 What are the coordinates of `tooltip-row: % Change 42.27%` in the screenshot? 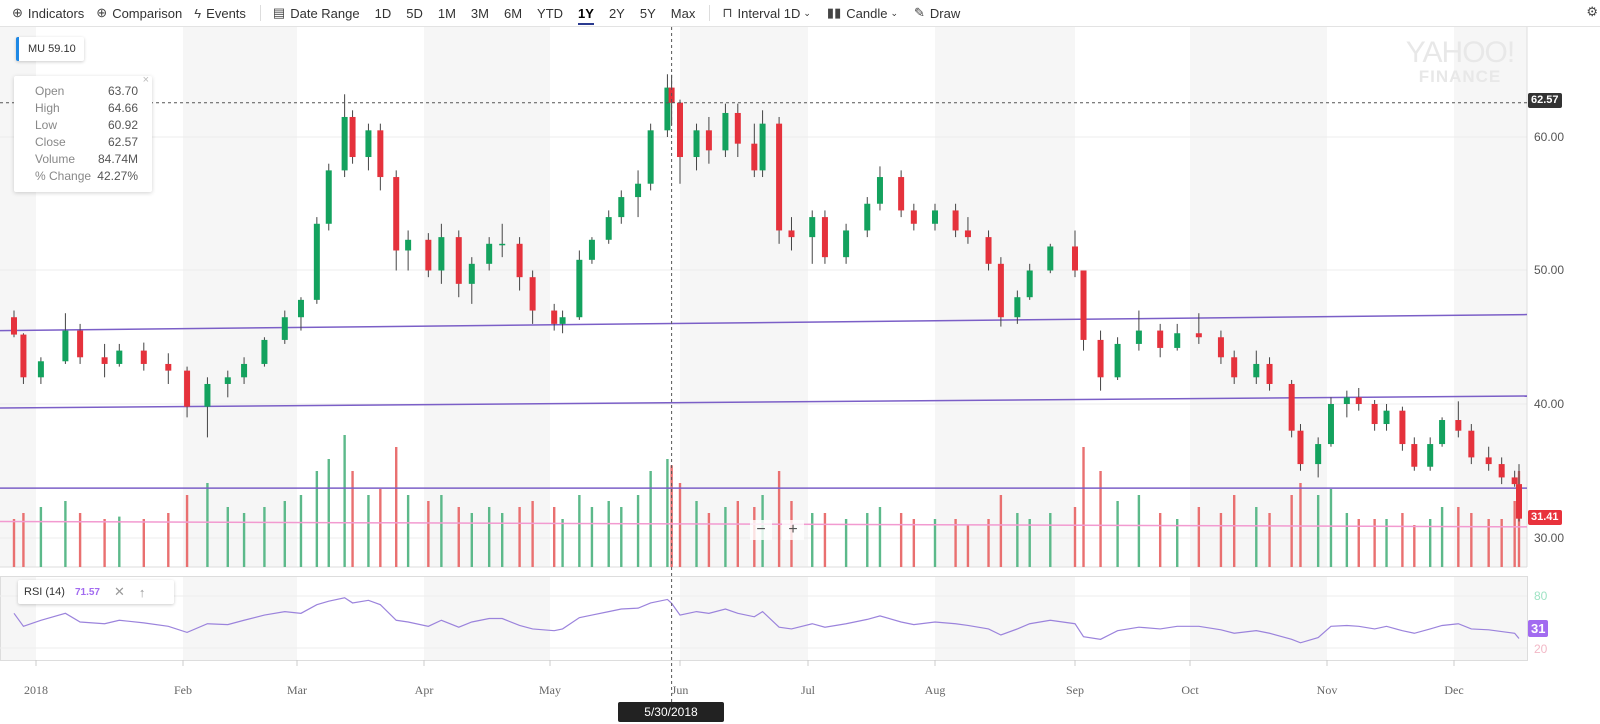 It's located at (83, 176).